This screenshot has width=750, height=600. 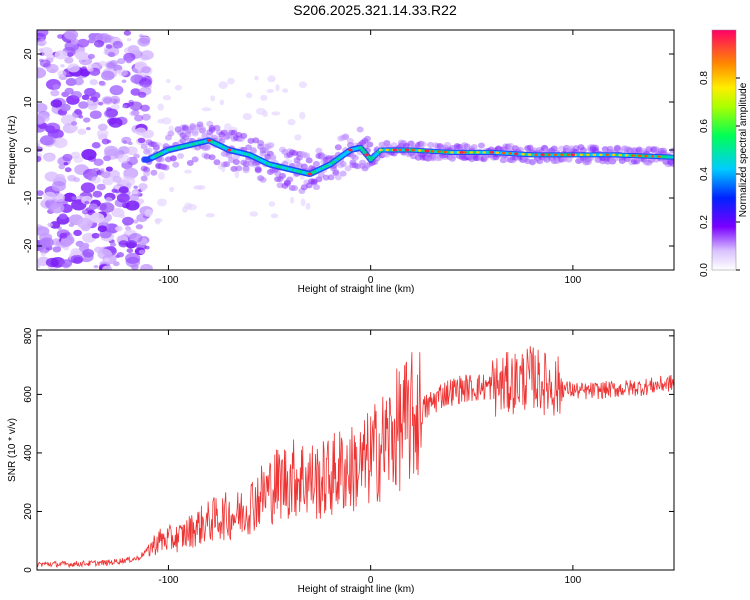 What do you see at coordinates (28, 102) in the screenshot?
I see `top-y-tick-label: 10` at bounding box center [28, 102].